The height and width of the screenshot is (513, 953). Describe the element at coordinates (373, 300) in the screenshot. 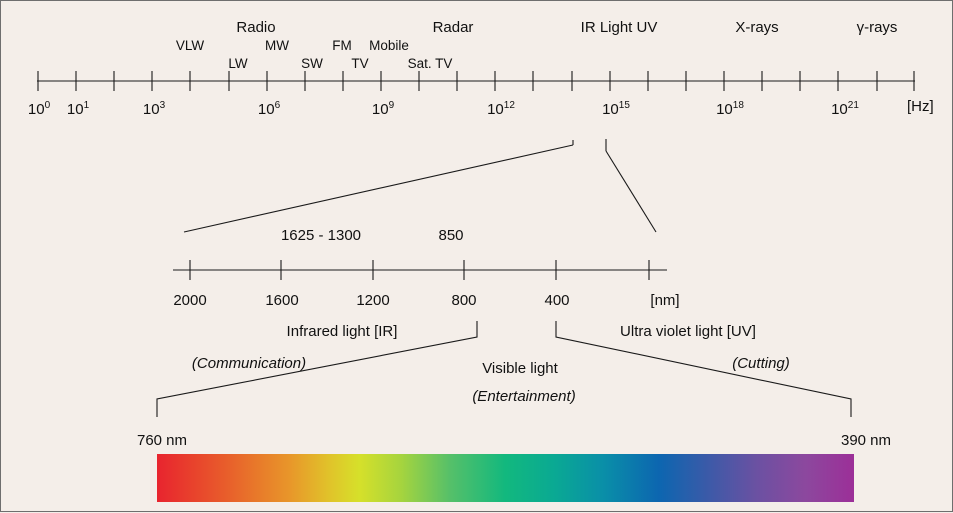

I see `wavelength-tick-label: 1200` at that location.